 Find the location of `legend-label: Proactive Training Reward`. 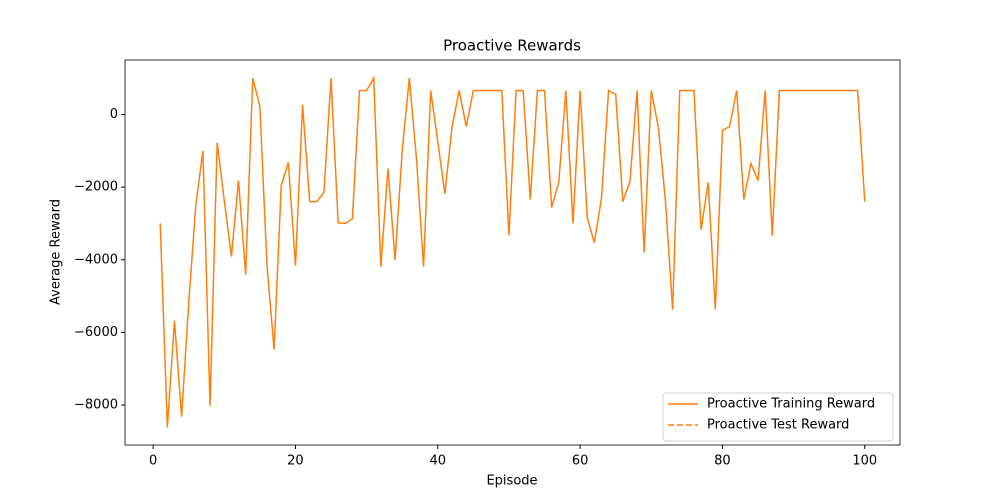

legend-label: Proactive Training Reward is located at coordinates (791, 404).